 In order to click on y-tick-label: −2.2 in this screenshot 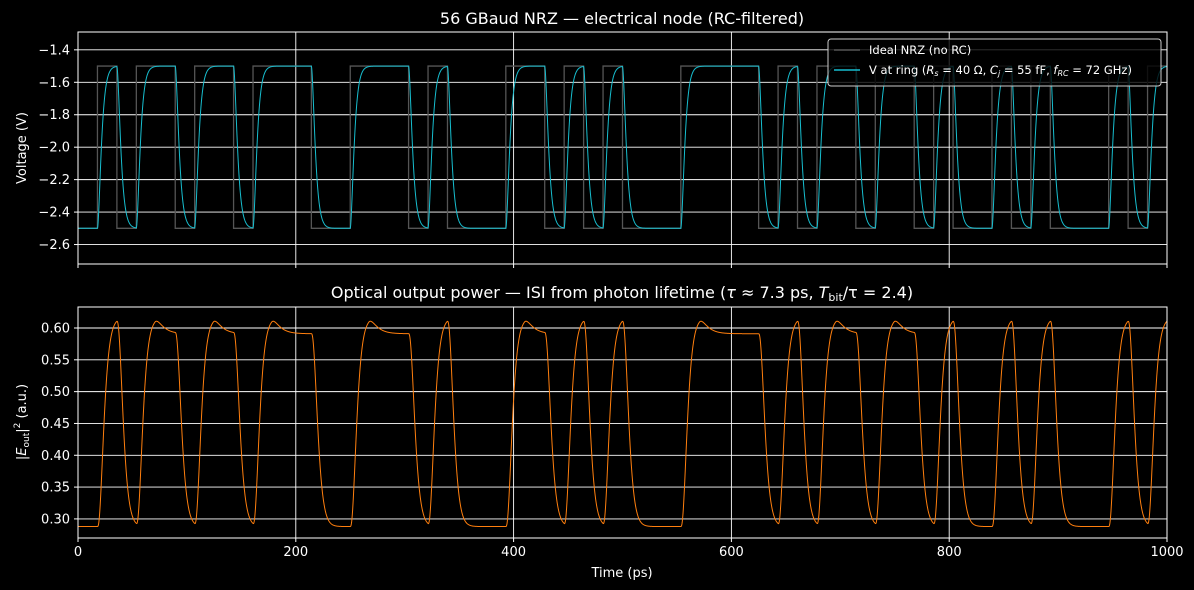, I will do `click(54, 180)`.